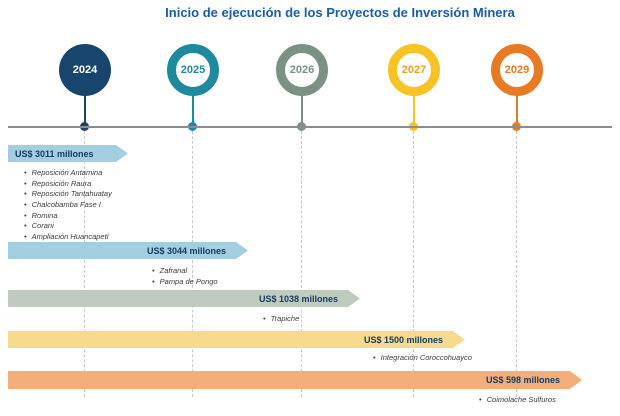  I want to click on year-label: 2025, so click(193, 70).